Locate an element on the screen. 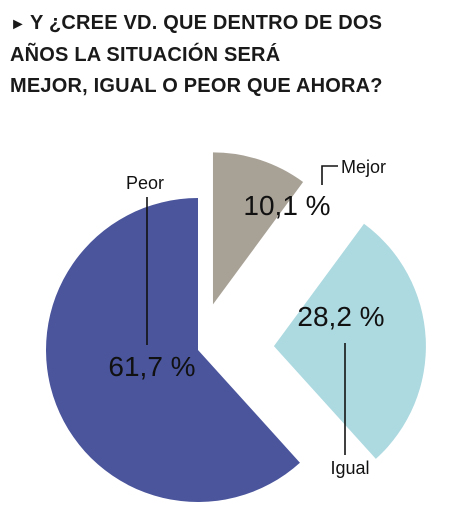  value-label-igual: 28,2 % is located at coordinates (340, 316).